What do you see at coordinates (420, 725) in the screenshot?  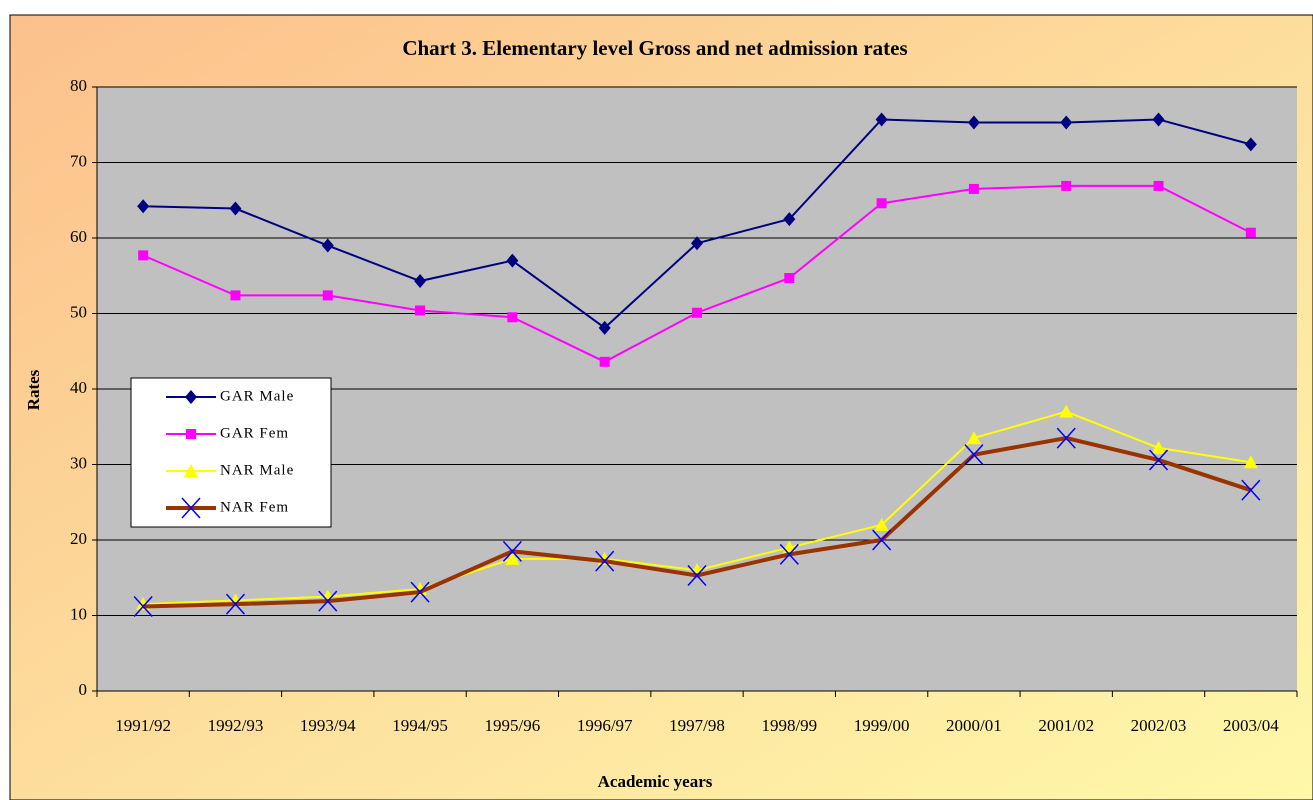 I see `x-tick-label: 1994/95` at bounding box center [420, 725].